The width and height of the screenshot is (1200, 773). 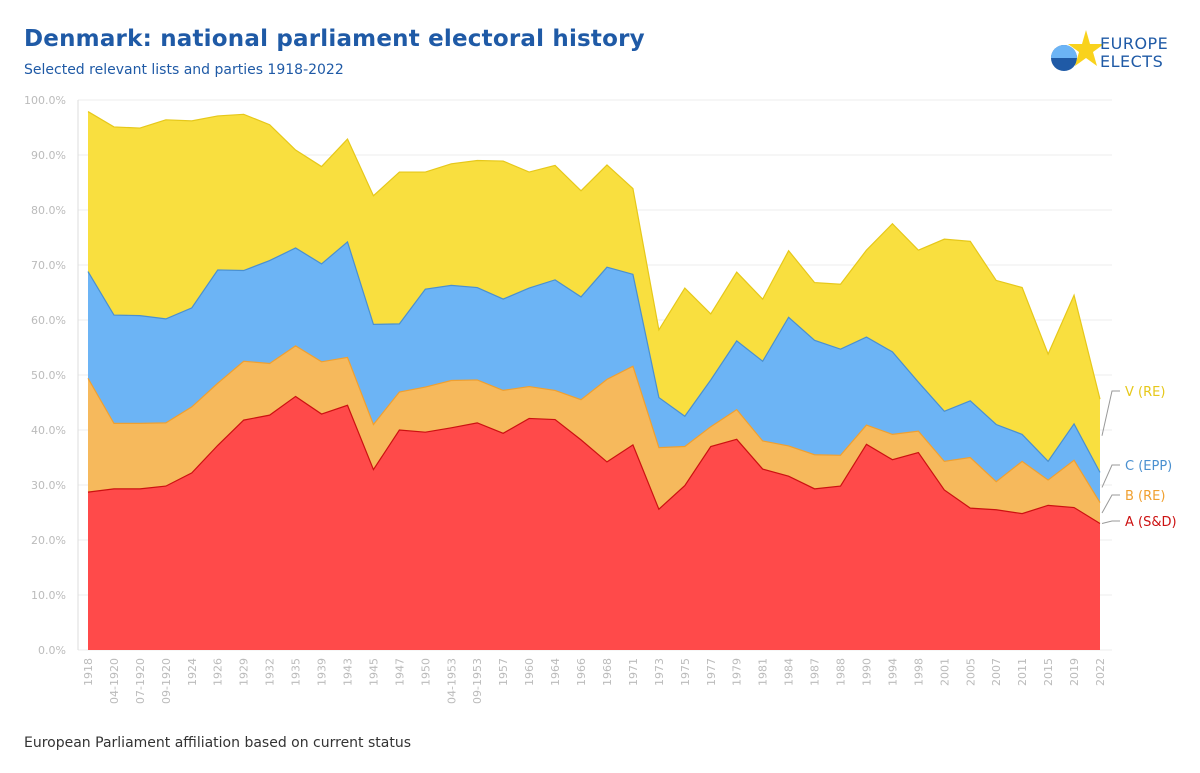 I want to click on y-tick-label: 0.0%, so click(x=52, y=650).